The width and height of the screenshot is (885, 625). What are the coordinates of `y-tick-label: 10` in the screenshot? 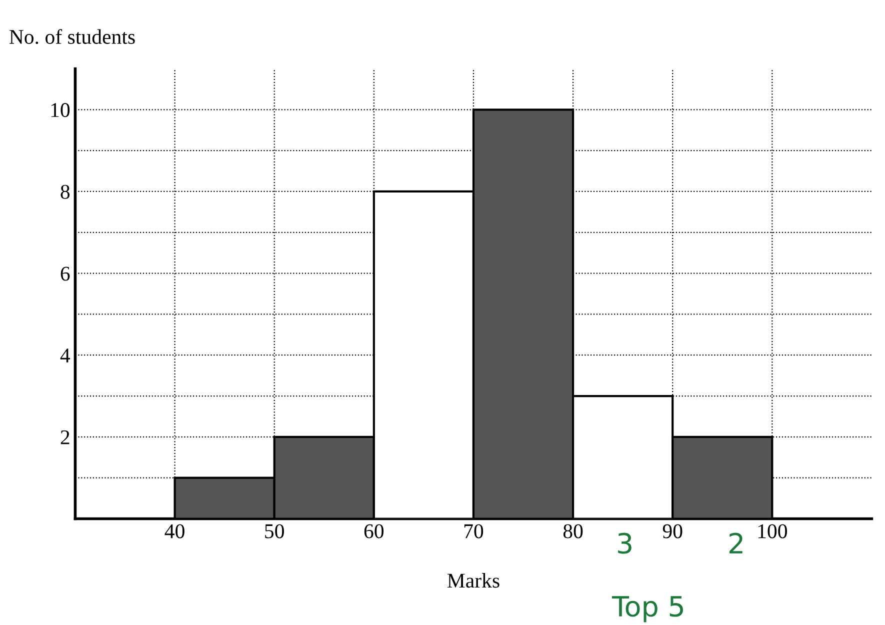 It's located at (60, 110).